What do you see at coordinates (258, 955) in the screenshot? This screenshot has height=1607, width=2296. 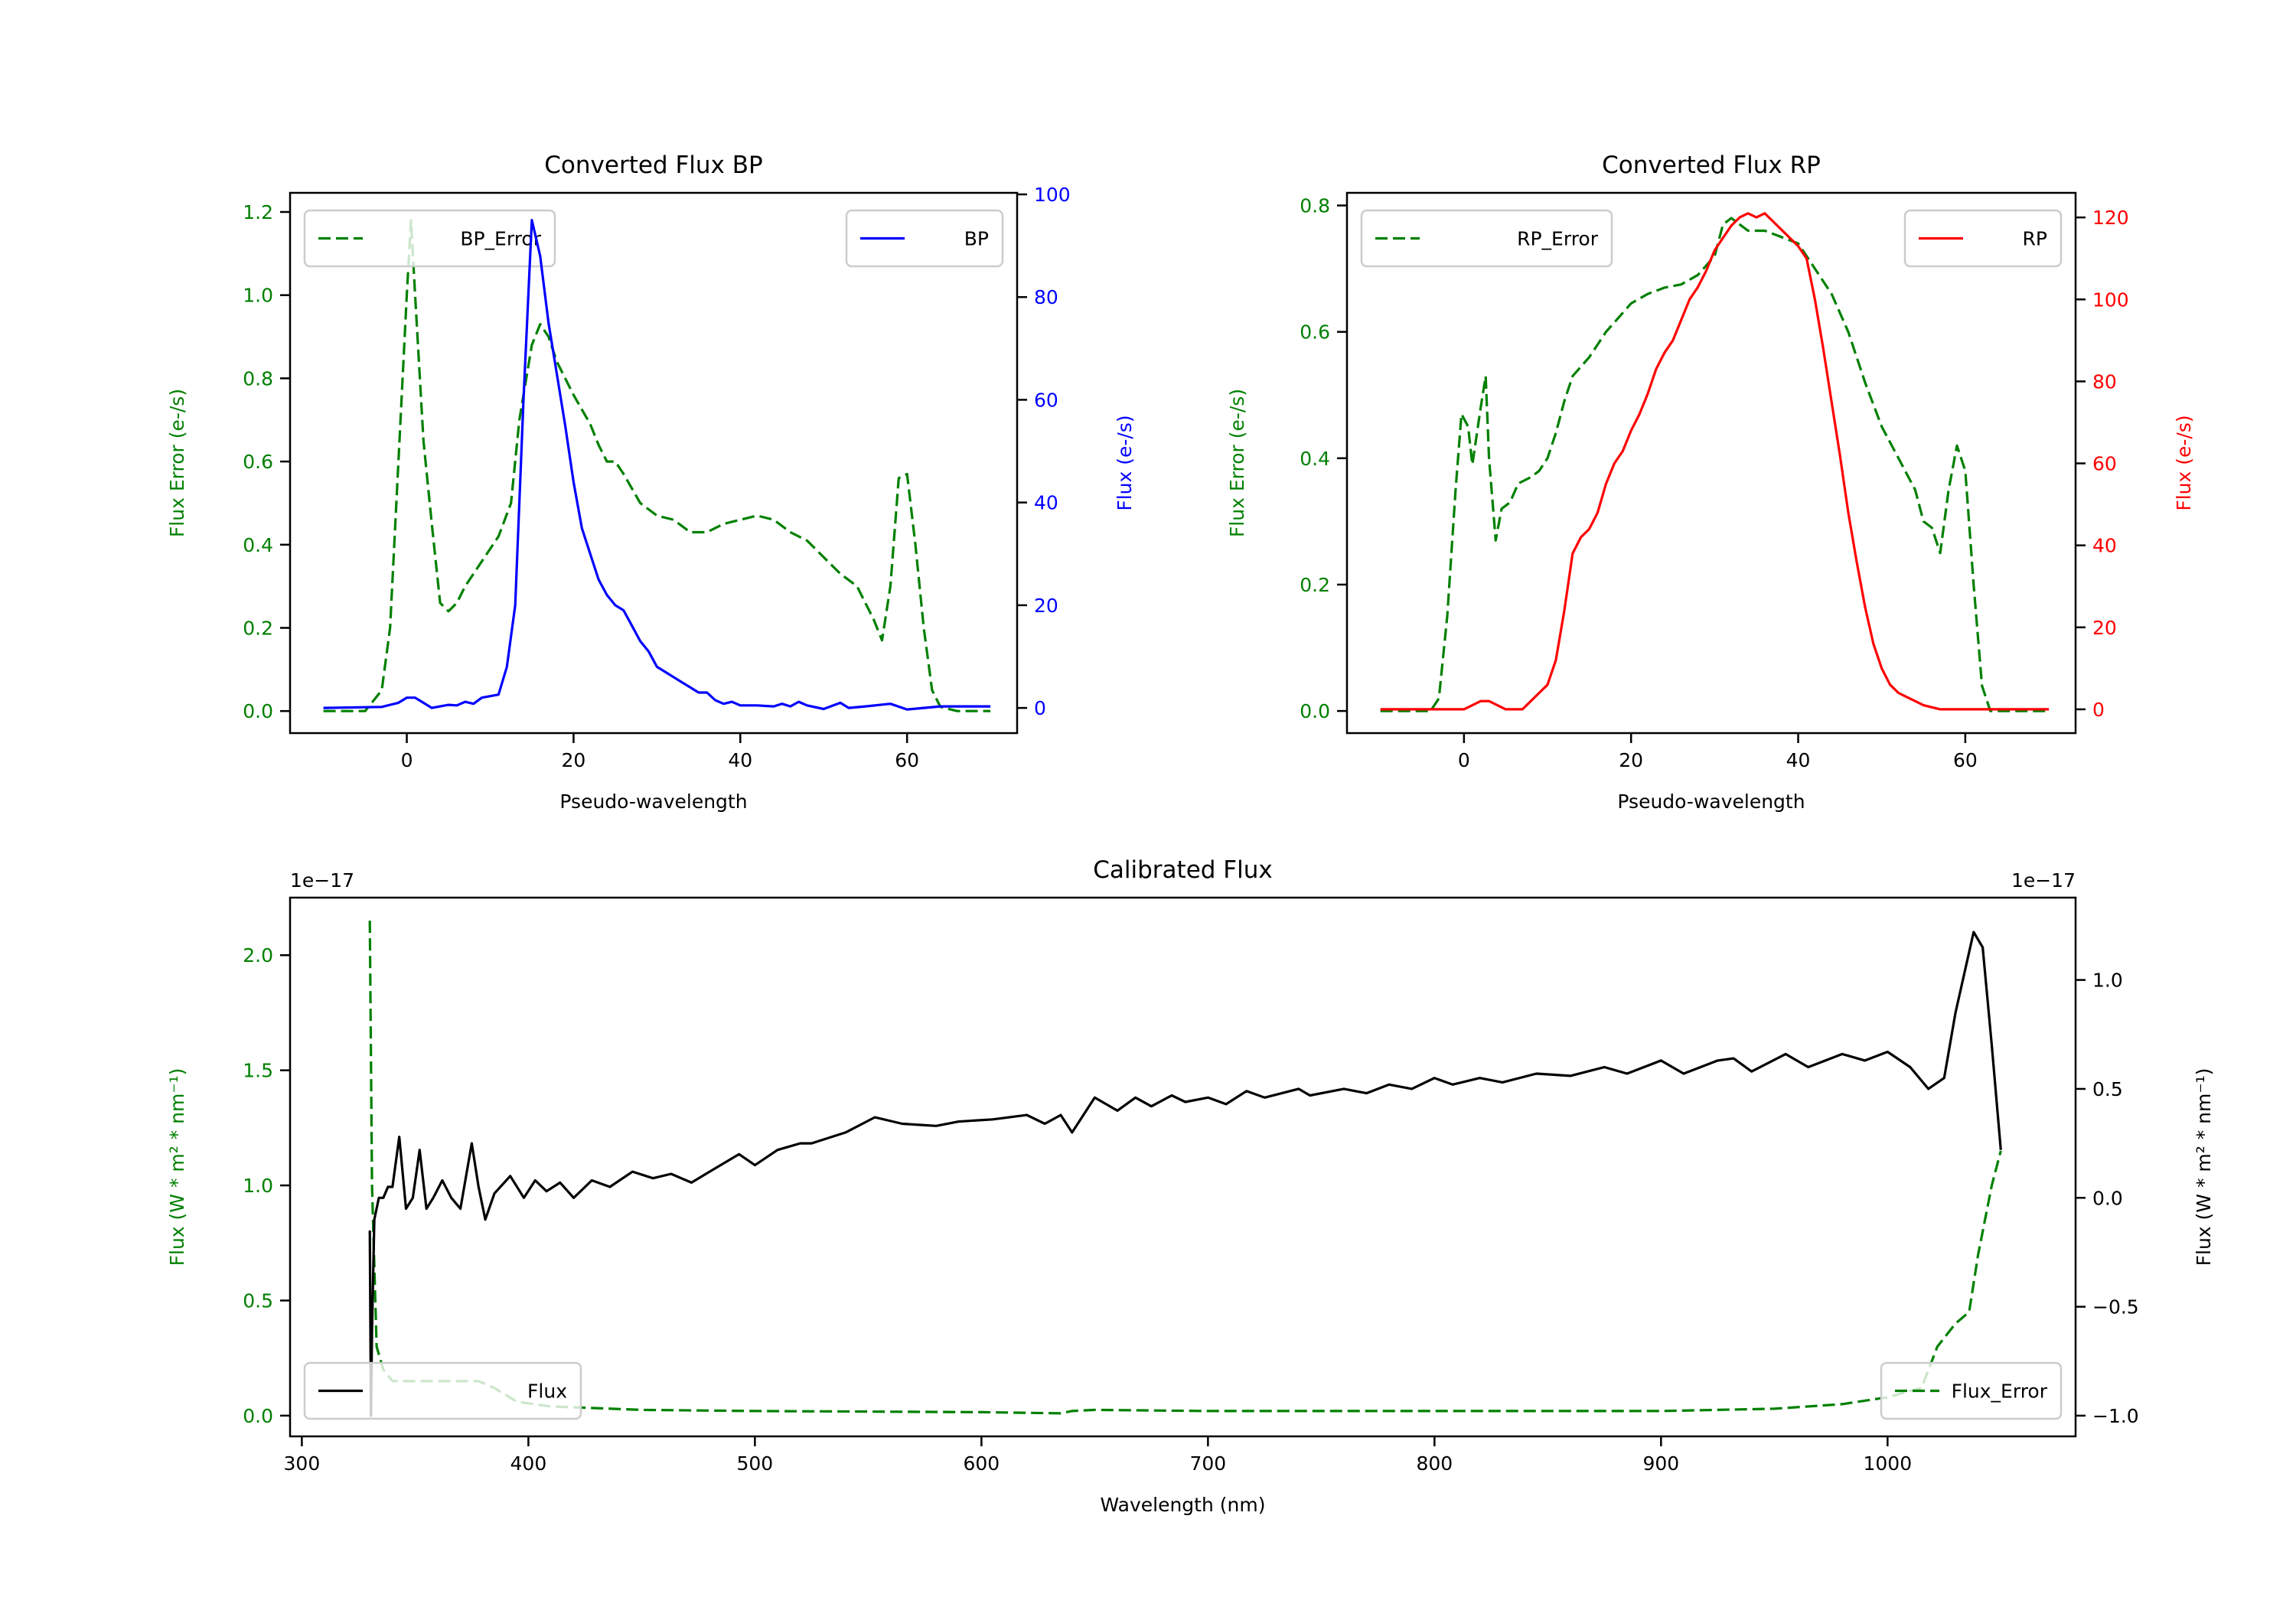 I see `y-tick-label-left: 2.0` at bounding box center [258, 955].